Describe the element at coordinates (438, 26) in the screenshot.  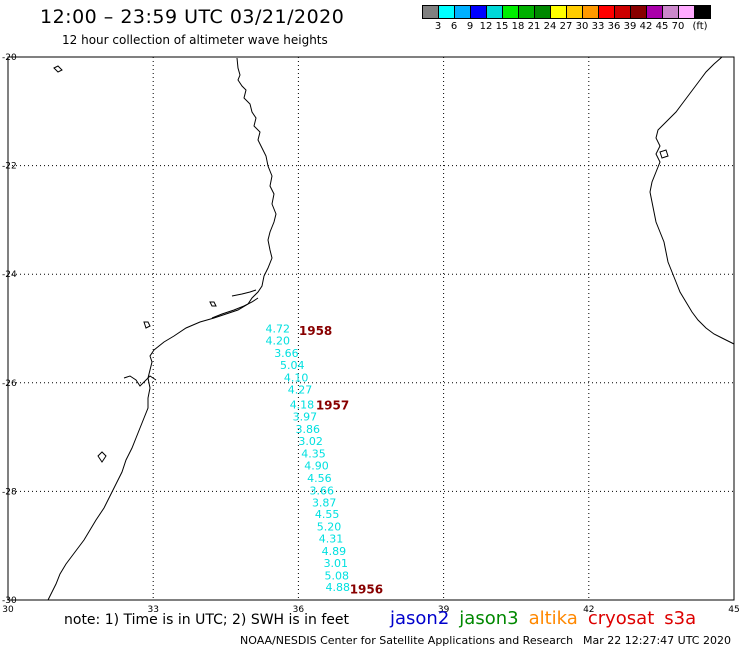
I see `color-scale-label: 3` at that location.